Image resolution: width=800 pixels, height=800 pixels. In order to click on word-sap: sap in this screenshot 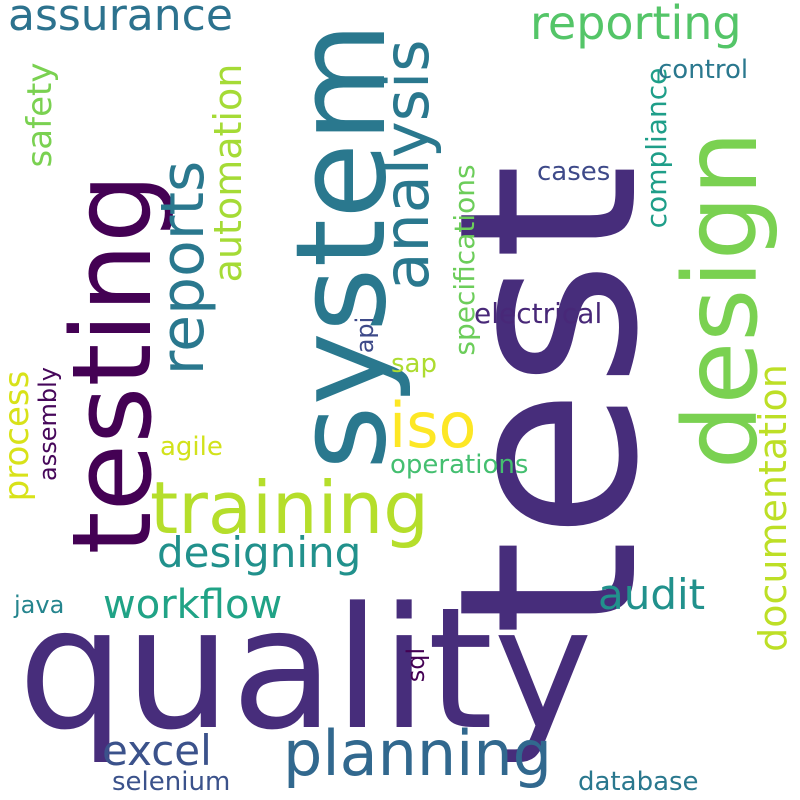, I will do `click(414, 364)`.